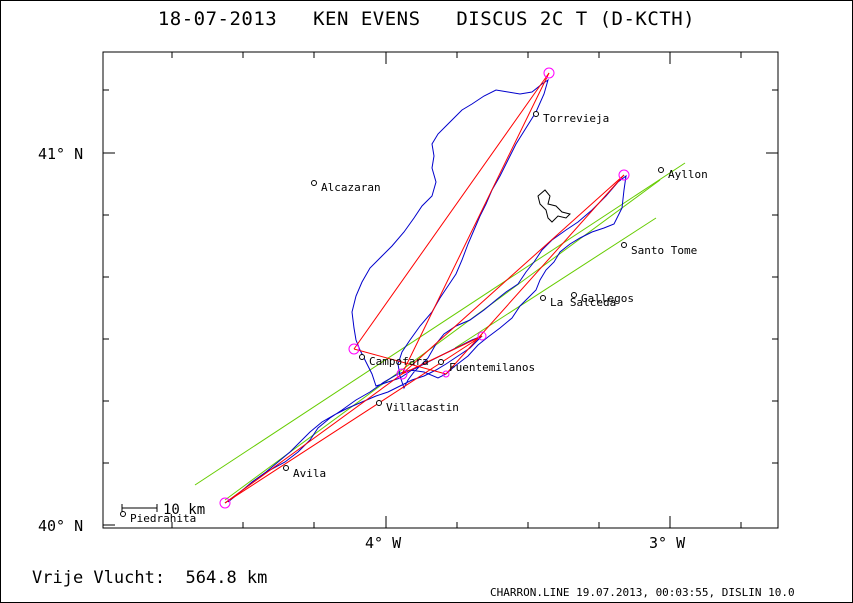  I want to click on lat-label-41: 41° N, so click(60, 154).